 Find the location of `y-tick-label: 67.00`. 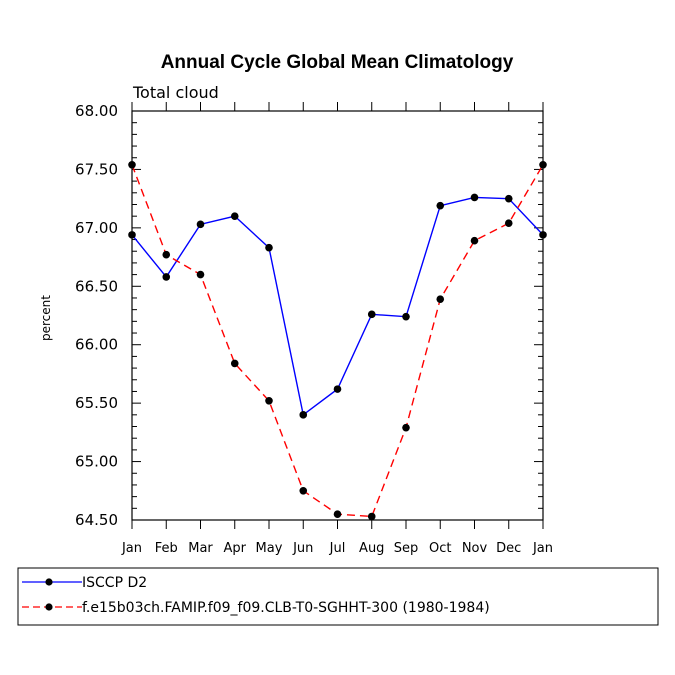

y-tick-label: 67.00 is located at coordinates (96, 228).